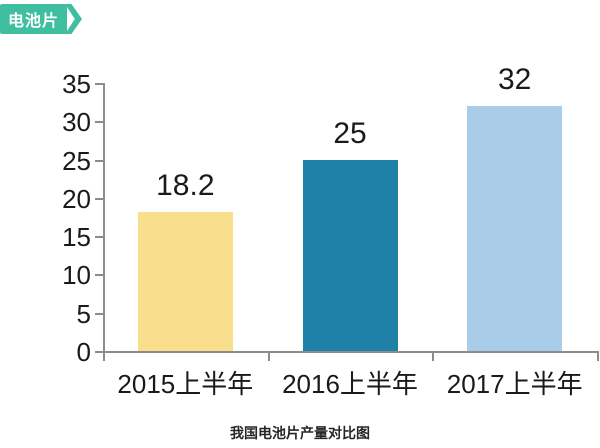 The width and height of the screenshot is (600, 448). What do you see at coordinates (83, 352) in the screenshot?
I see `y-tick-label: 0` at bounding box center [83, 352].